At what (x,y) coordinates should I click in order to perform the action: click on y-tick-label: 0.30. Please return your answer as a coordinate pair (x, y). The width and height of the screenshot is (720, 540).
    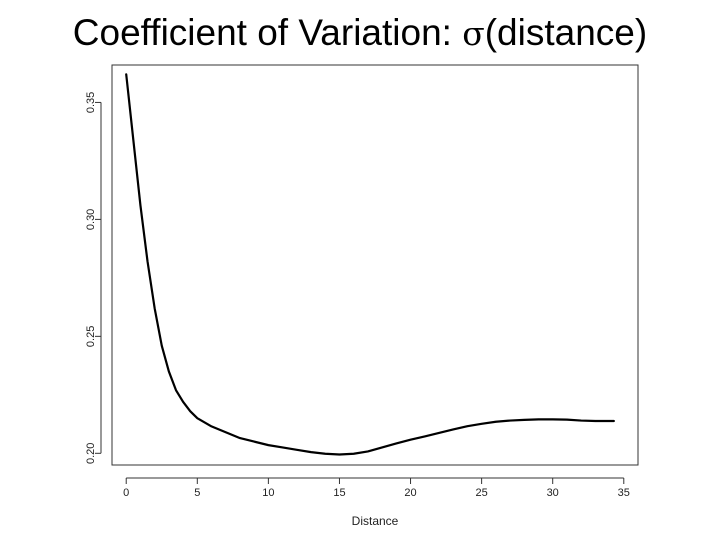
    Looking at the image, I should click on (91, 219).